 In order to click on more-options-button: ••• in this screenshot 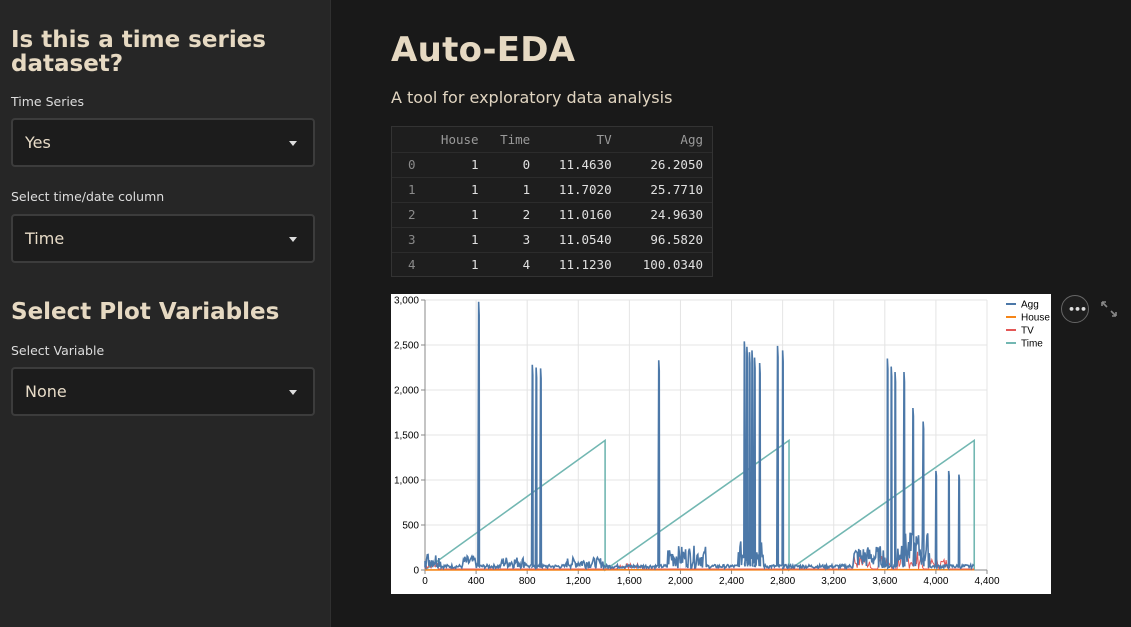, I will do `click(1075, 309)`.